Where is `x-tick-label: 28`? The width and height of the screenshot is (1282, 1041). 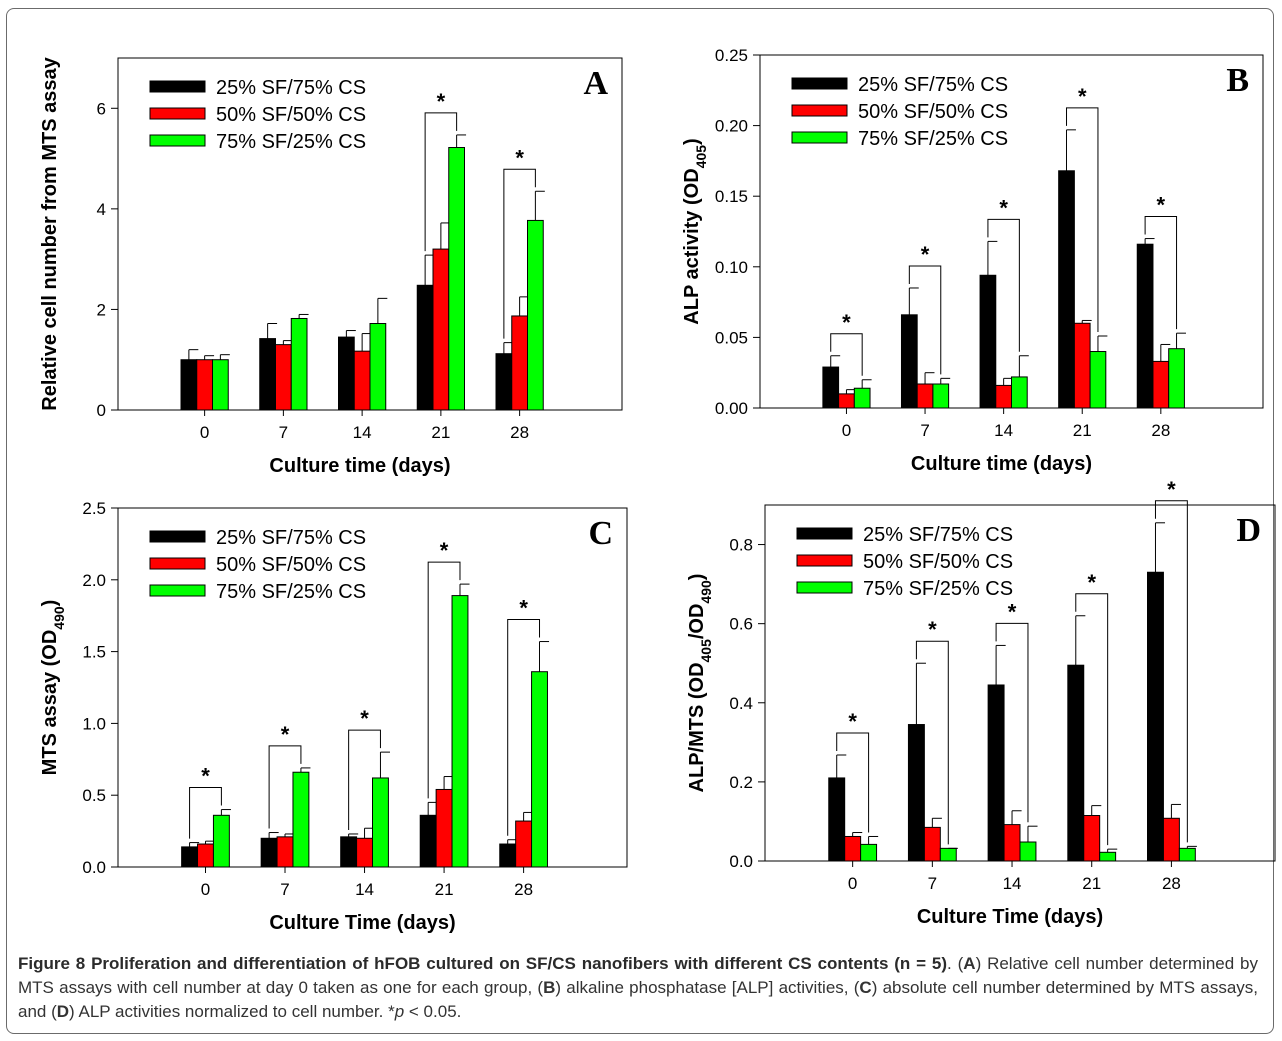
x-tick-label: 28 is located at coordinates (1171, 883).